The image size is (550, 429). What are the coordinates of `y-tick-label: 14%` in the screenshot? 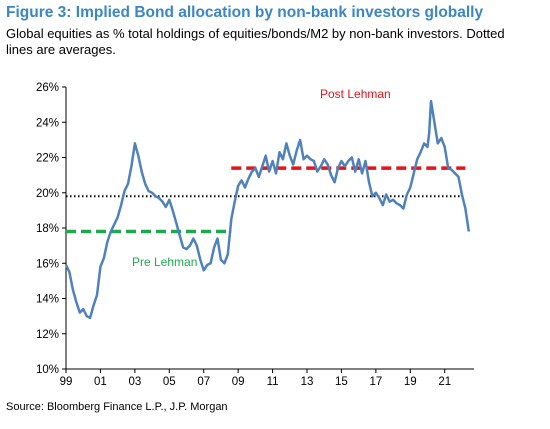 It's located at (47, 300).